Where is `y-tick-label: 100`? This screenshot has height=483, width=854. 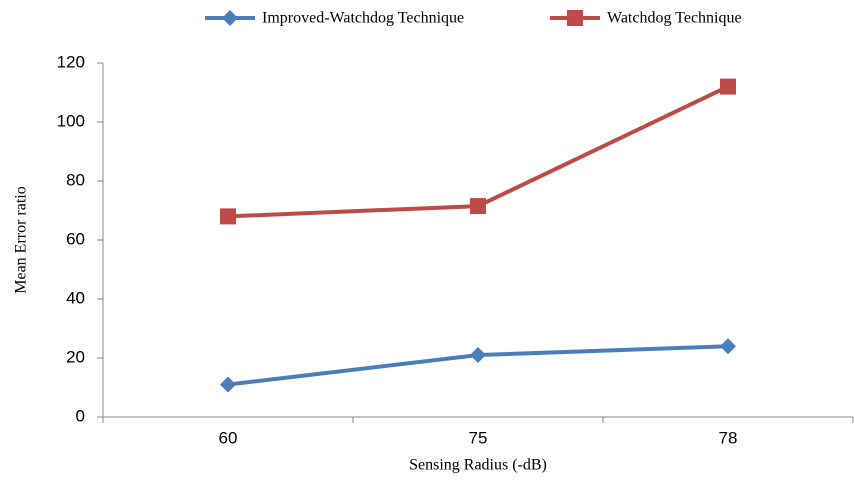
y-tick-label: 100 is located at coordinates (71, 120).